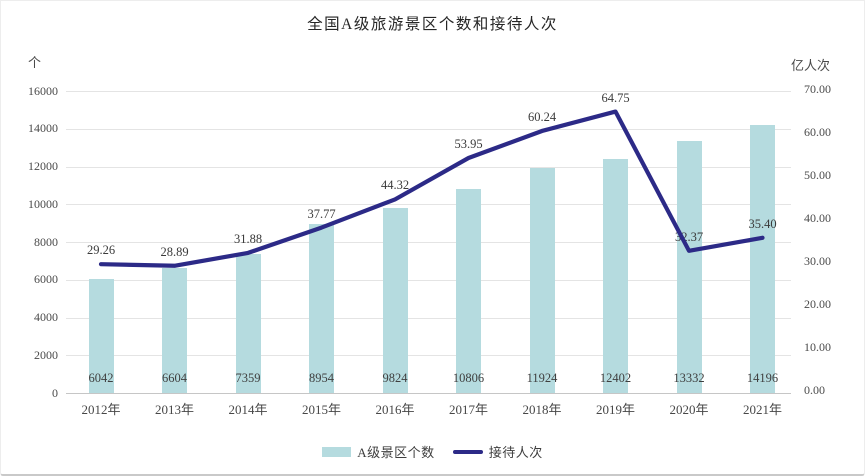 The width and height of the screenshot is (865, 476). Describe the element at coordinates (248, 238) in the screenshot. I see `line-value-label: 31.88` at that location.